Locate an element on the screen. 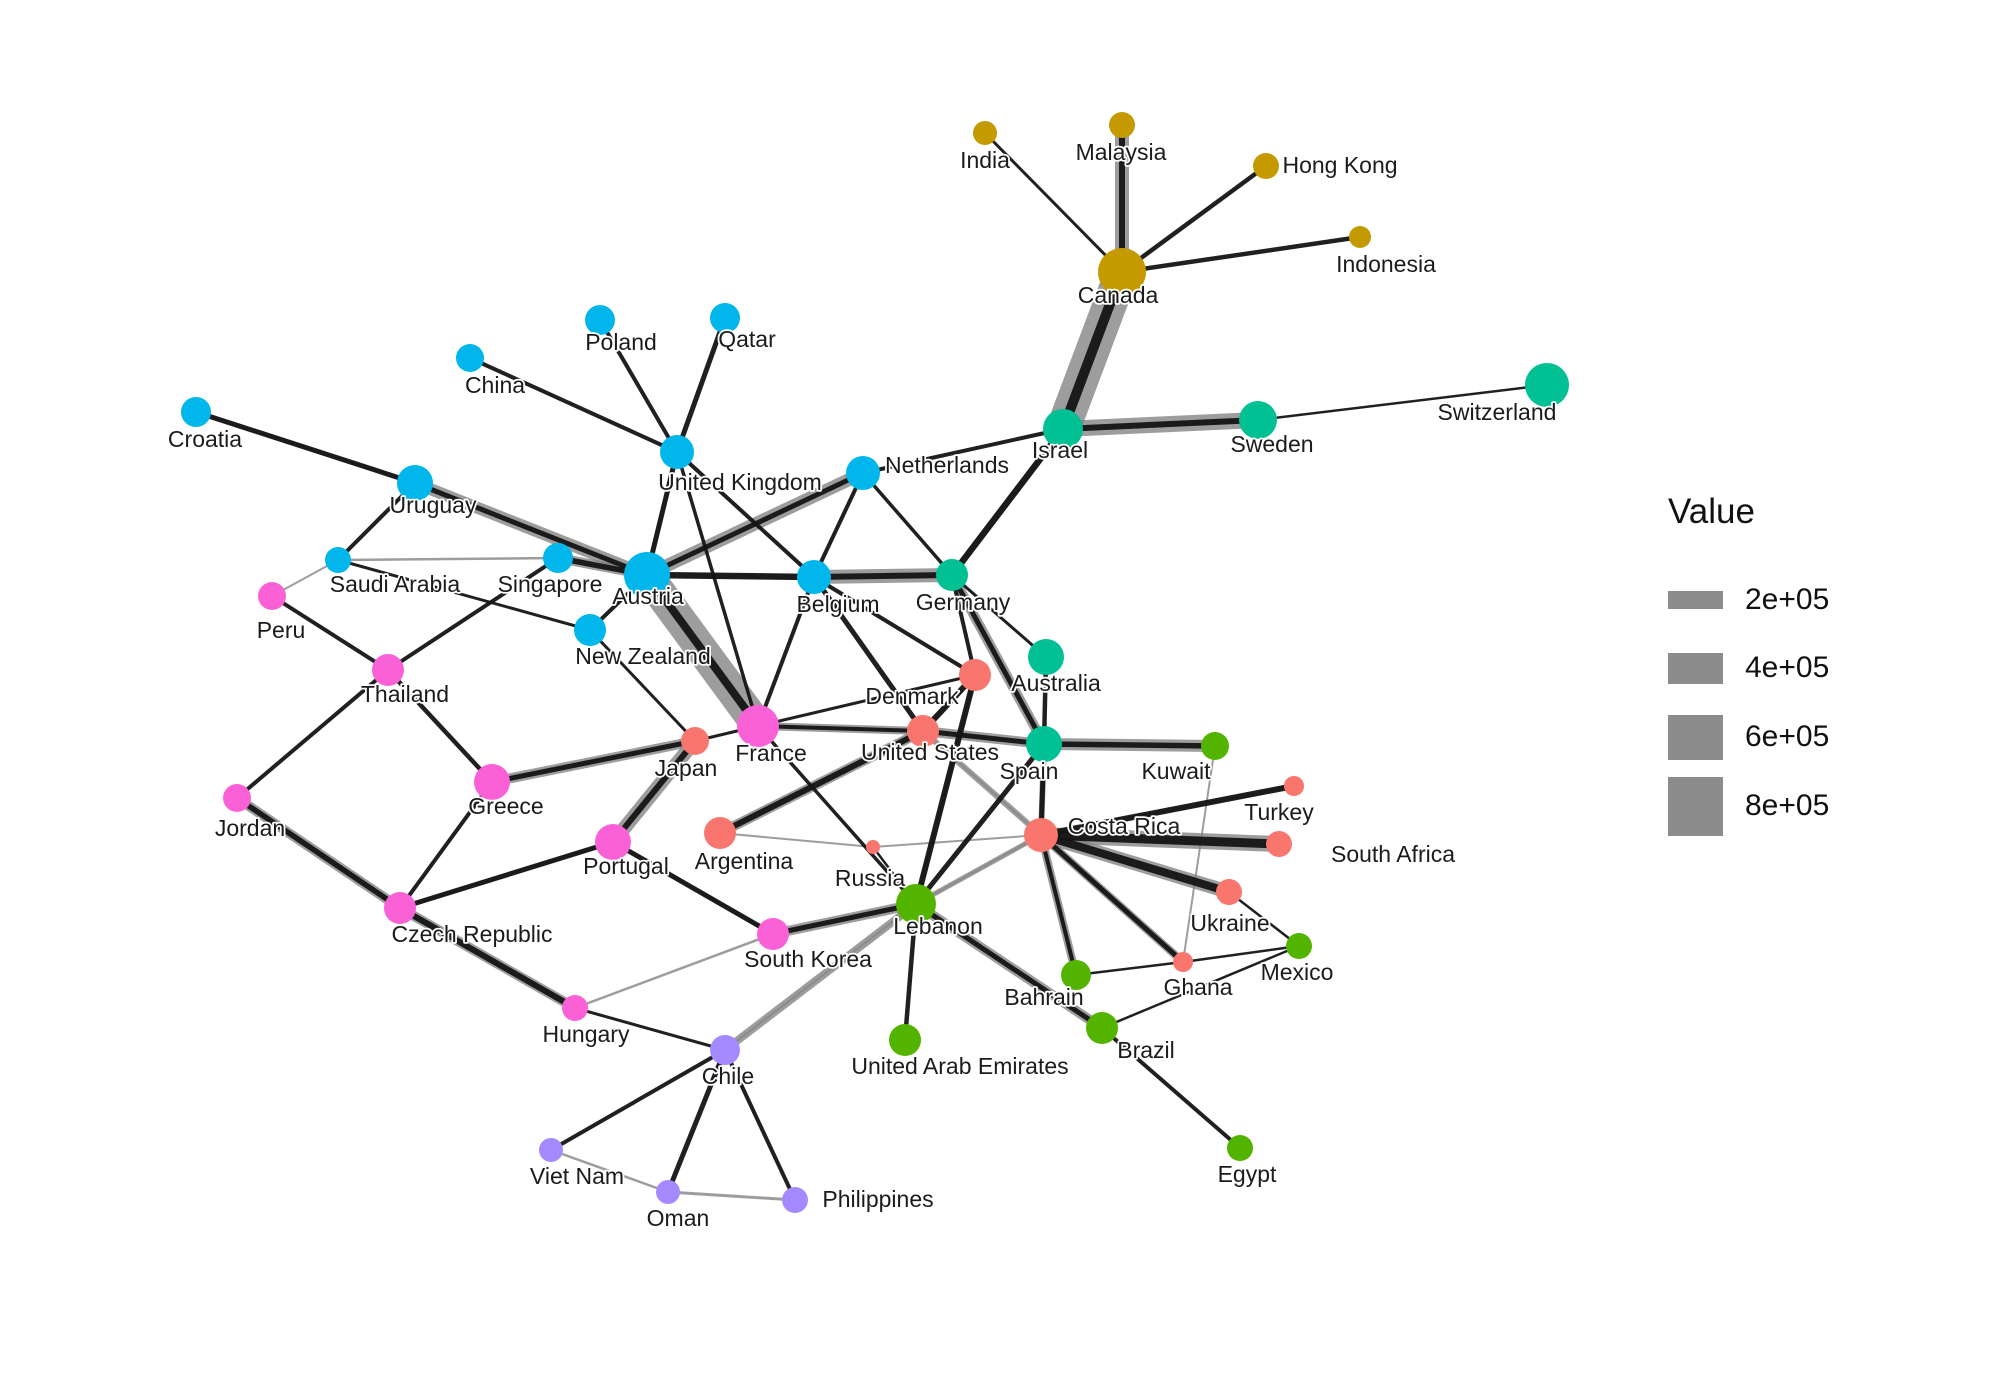 Image resolution: width=2000 pixels, height=1385 pixels. edge-brazil-egypt is located at coordinates (1171, 1088).